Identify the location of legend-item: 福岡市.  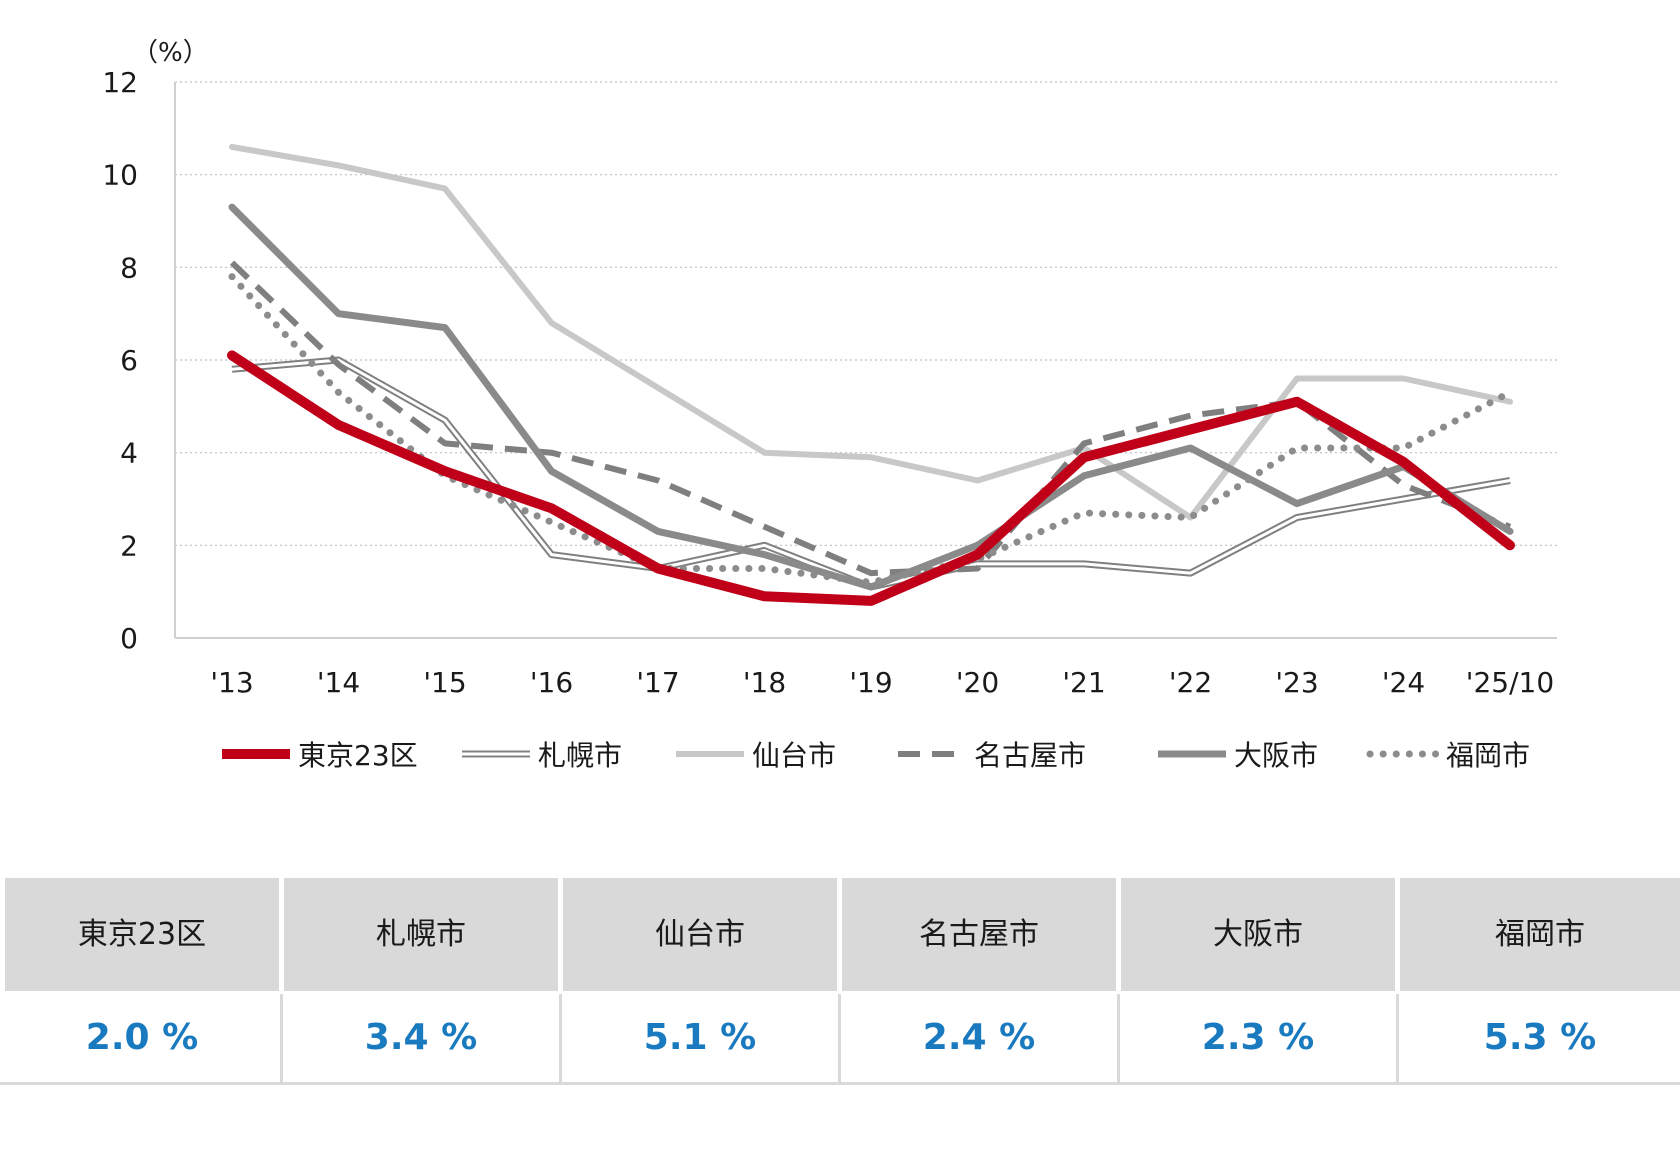
(1448, 755).